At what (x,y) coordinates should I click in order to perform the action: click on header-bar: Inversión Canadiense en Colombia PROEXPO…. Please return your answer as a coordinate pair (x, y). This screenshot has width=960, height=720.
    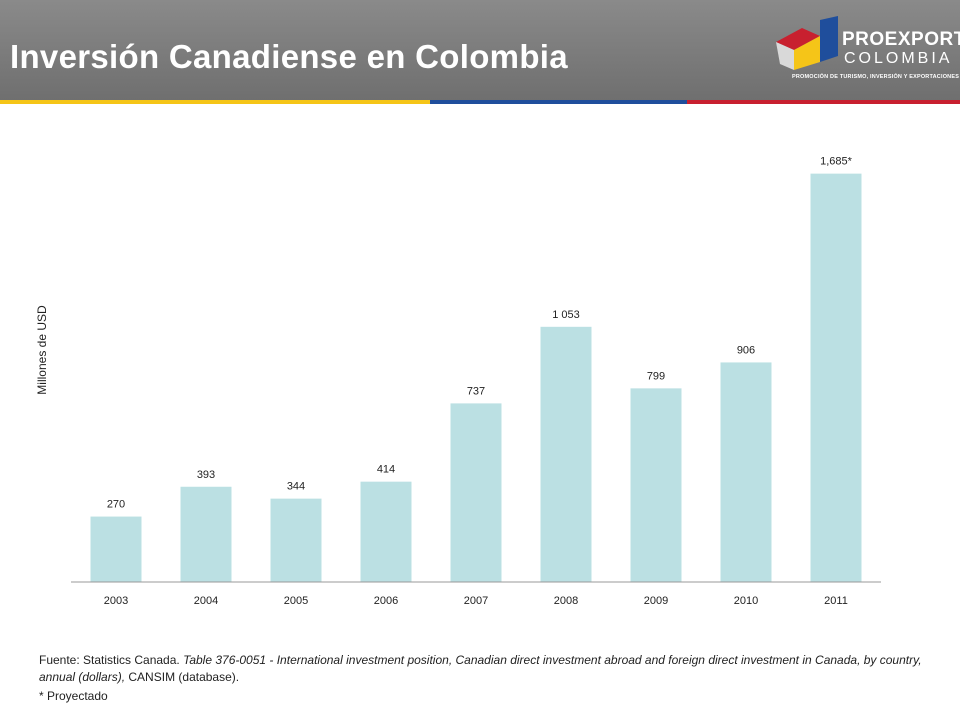
    Looking at the image, I should click on (480, 50).